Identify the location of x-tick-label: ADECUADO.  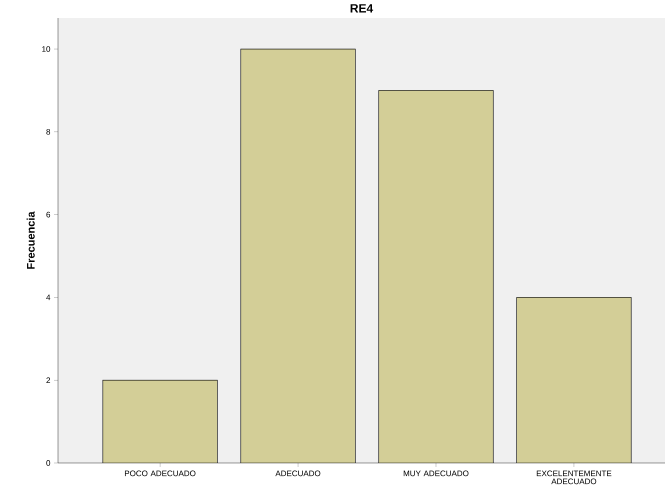
(297, 473).